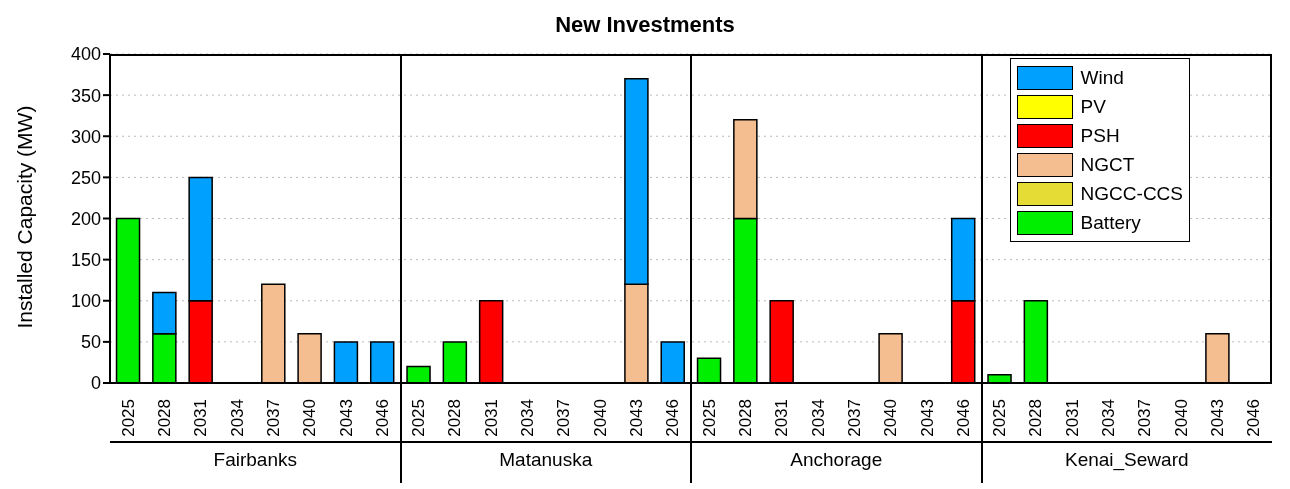  Describe the element at coordinates (1102, 78) in the screenshot. I see `legend-label: Wind` at that location.